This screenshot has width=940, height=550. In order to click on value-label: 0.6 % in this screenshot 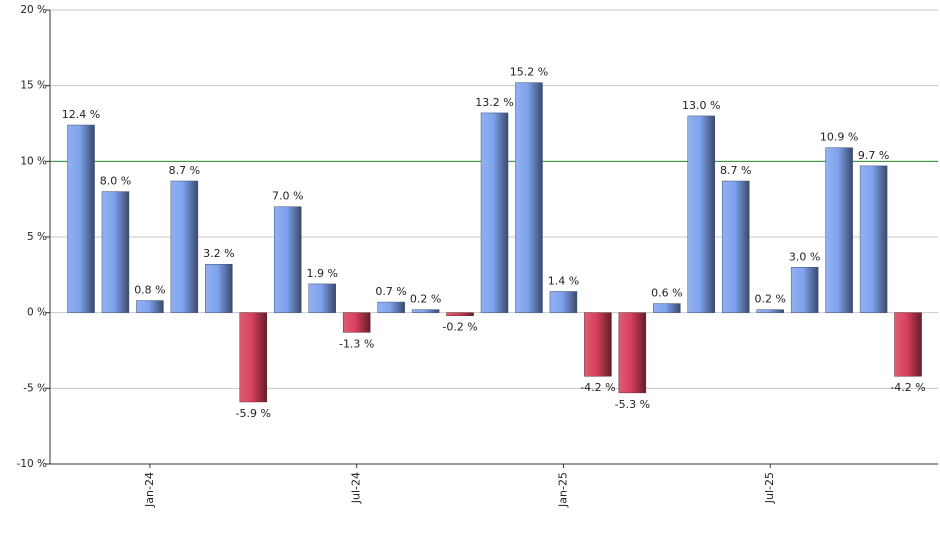, I will do `click(666, 293)`.